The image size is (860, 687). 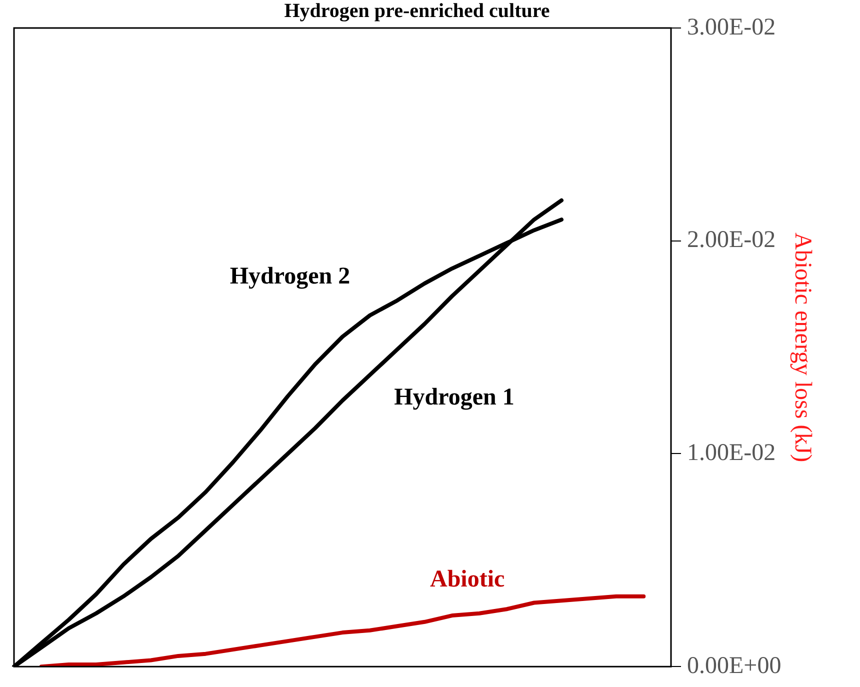 What do you see at coordinates (731, 240) in the screenshot?
I see `y-tick-label: 2.00E-02` at bounding box center [731, 240].